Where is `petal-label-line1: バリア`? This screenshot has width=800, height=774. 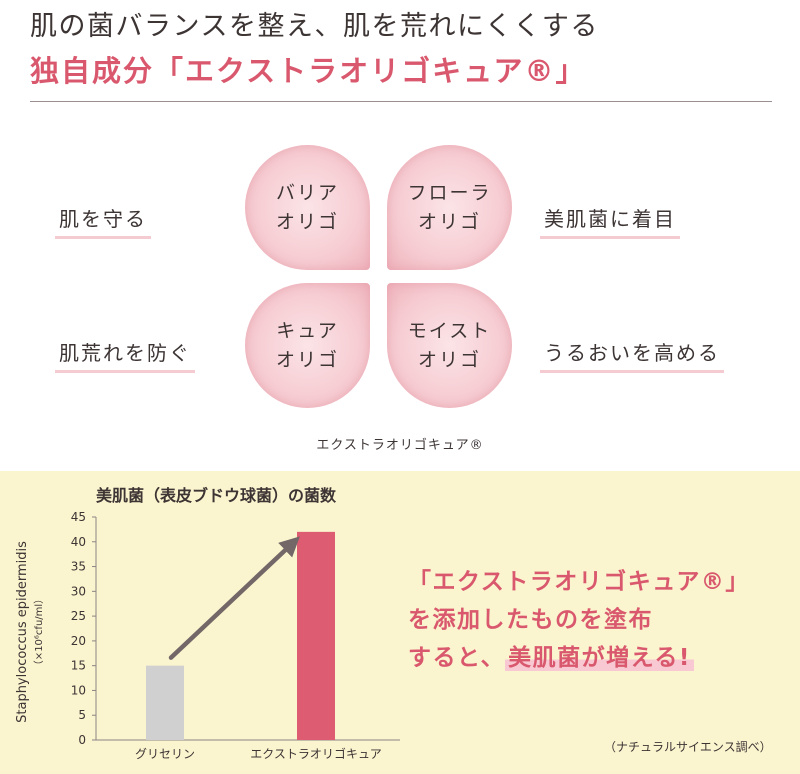
petal-label-line1: バリア is located at coordinates (307, 192).